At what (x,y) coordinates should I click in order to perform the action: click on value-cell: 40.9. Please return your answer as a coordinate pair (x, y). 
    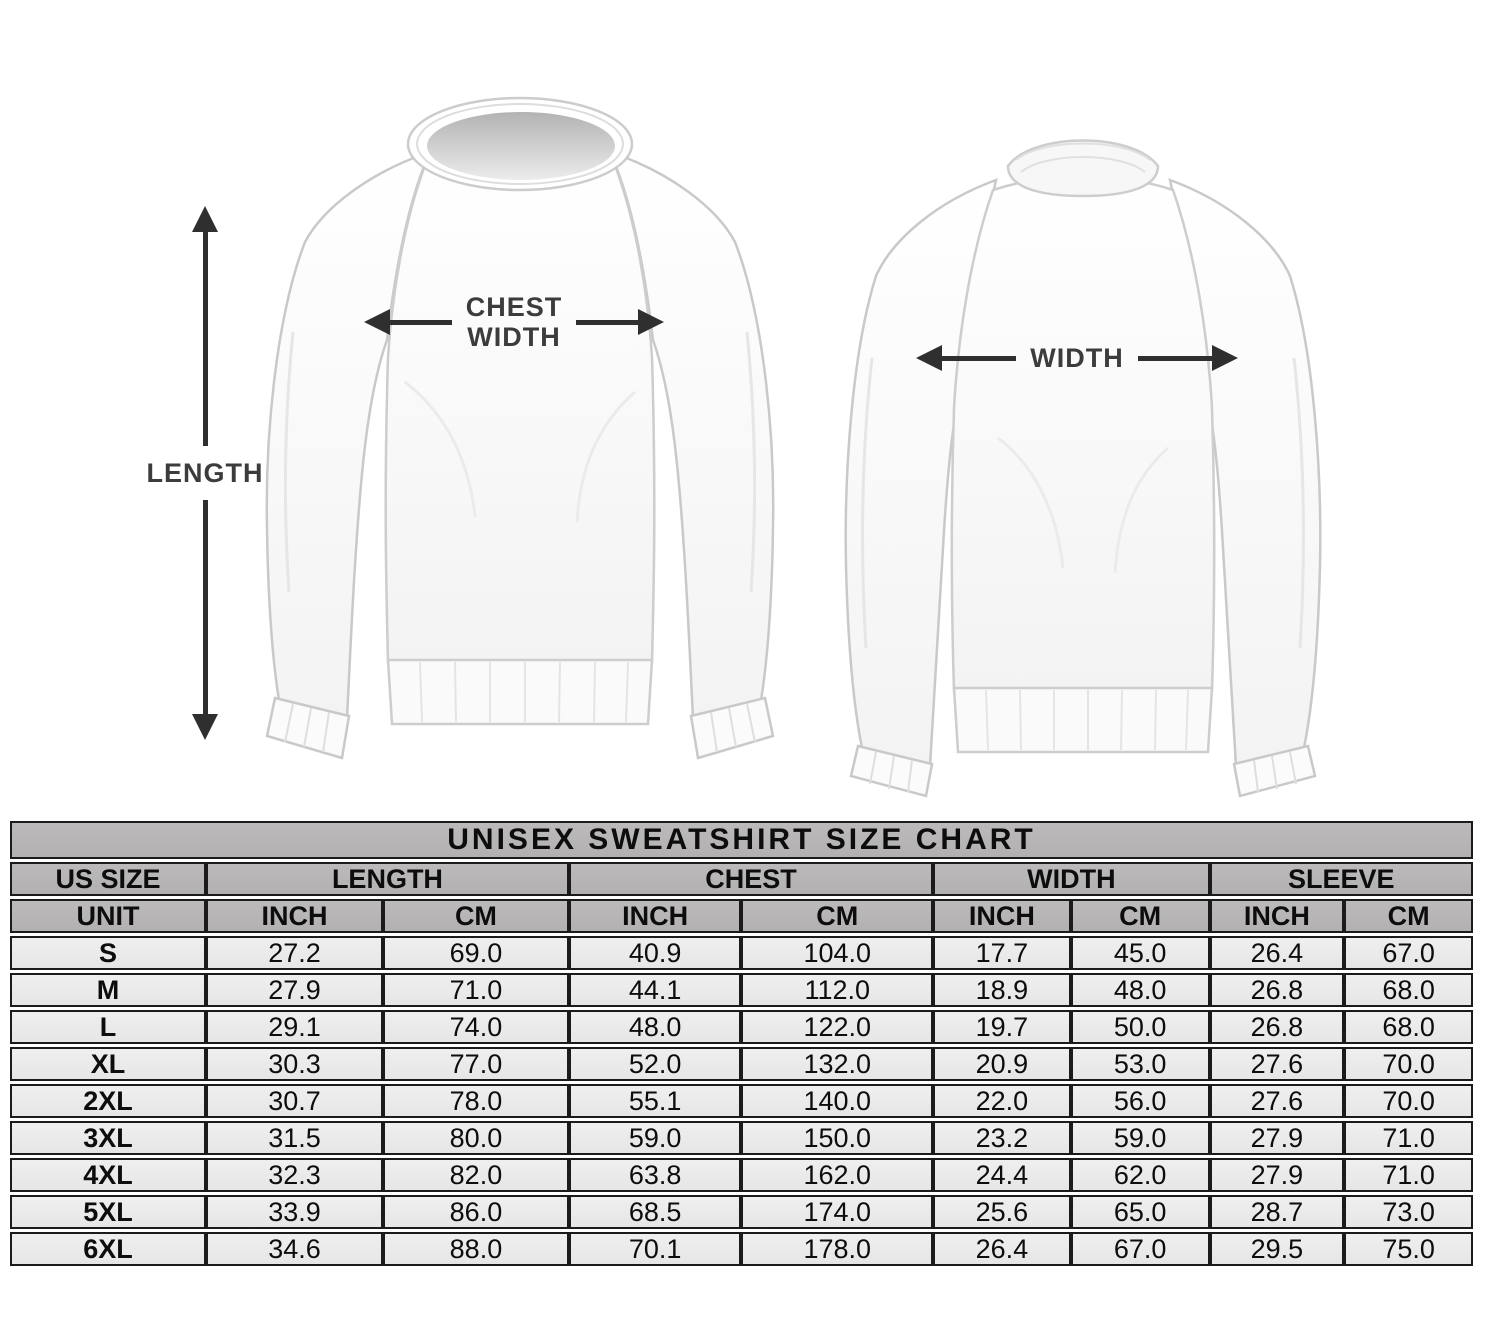
    Looking at the image, I should click on (655, 953).